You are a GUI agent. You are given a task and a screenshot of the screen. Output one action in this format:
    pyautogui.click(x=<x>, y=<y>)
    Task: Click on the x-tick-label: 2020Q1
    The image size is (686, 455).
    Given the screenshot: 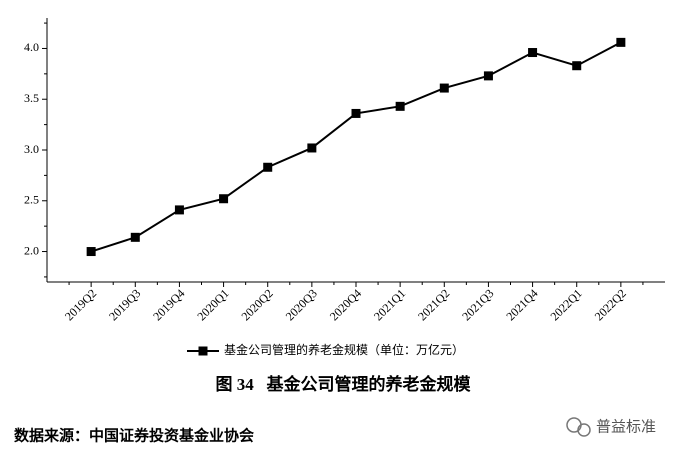 What is the action you would take?
    pyautogui.click(x=212, y=304)
    